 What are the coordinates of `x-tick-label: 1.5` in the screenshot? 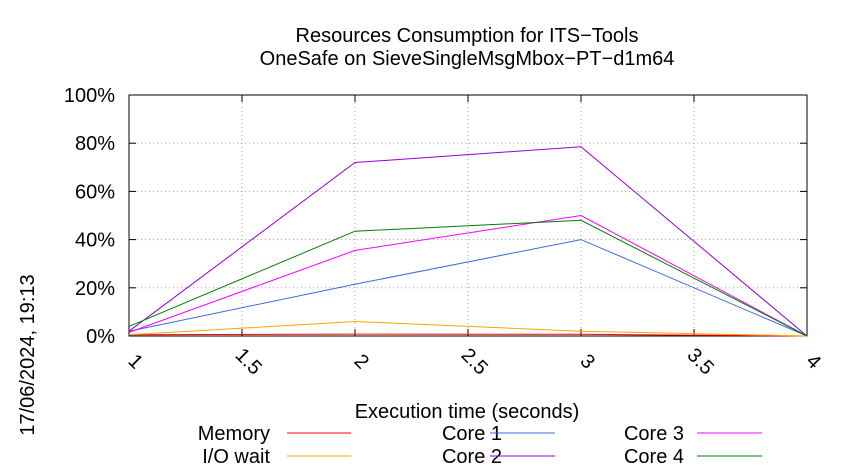 It's located at (248, 361).